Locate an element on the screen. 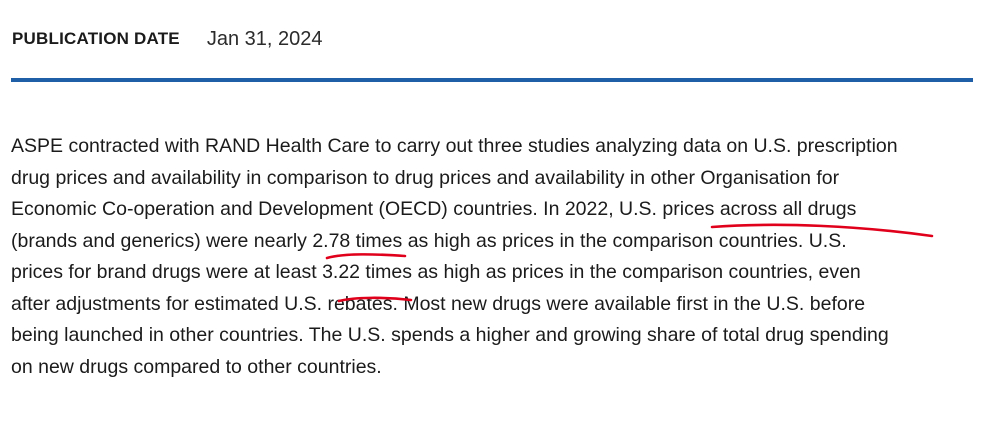  publication-date-row: PUBLICATION DATE Jan 31, 2024 is located at coordinates (167, 39).